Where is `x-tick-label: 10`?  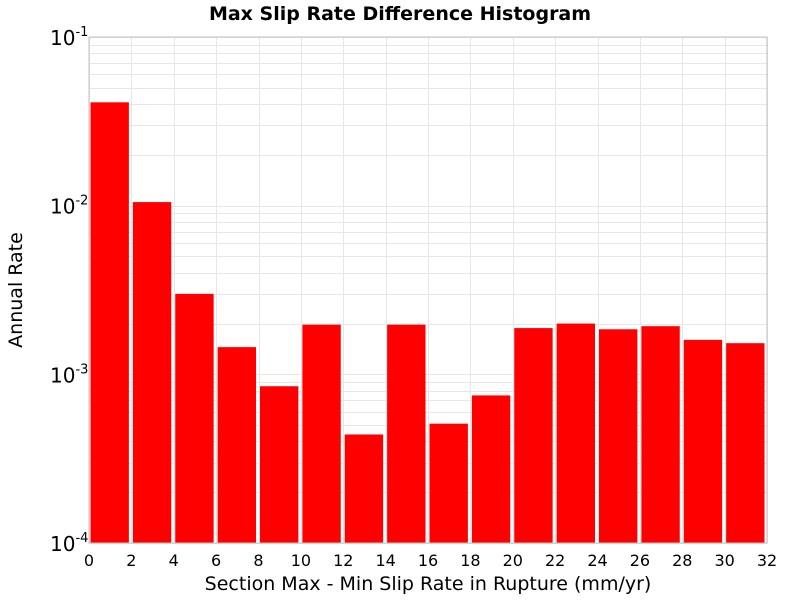
x-tick-label: 10 is located at coordinates (301, 560).